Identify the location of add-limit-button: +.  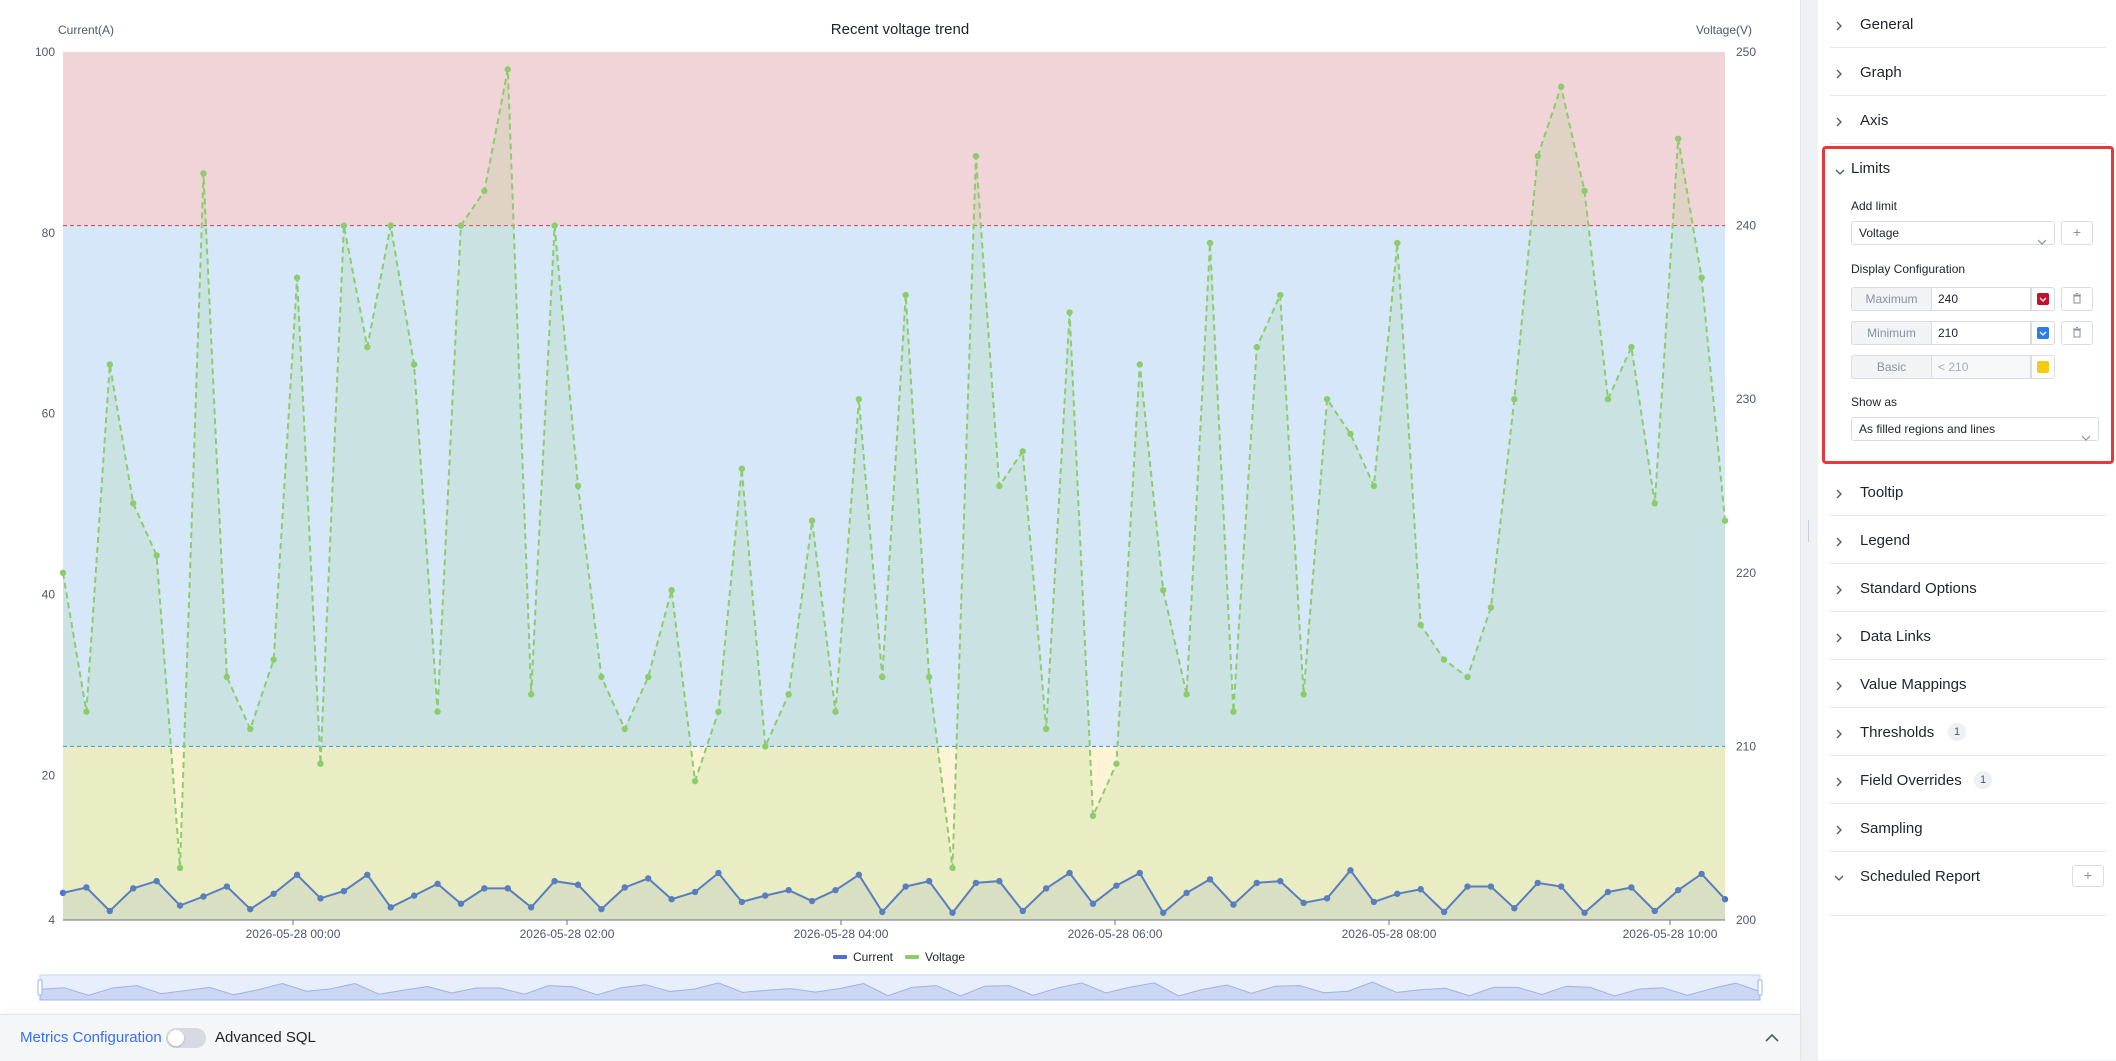
(2077, 233).